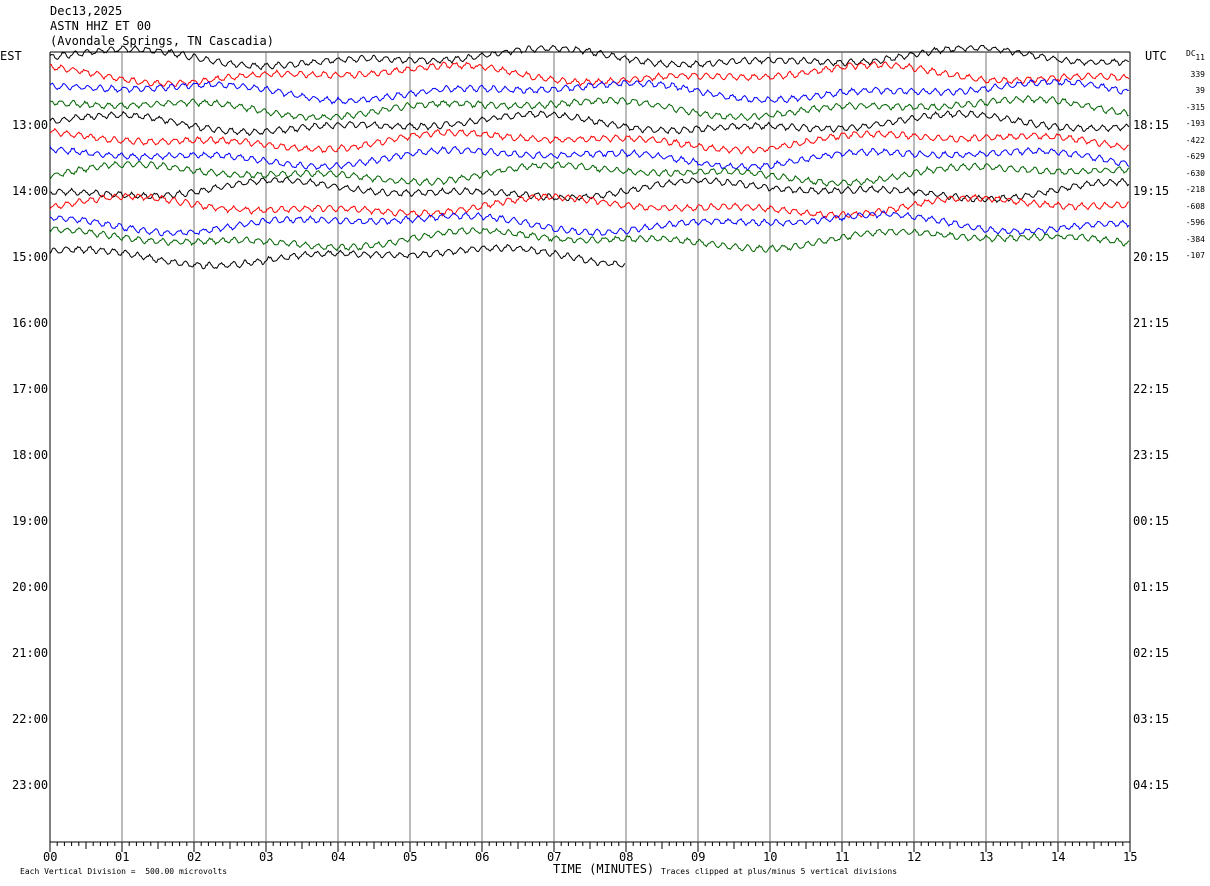  Describe the element at coordinates (30, 455) in the screenshot. I see `left-hour-label: 18:00` at that location.